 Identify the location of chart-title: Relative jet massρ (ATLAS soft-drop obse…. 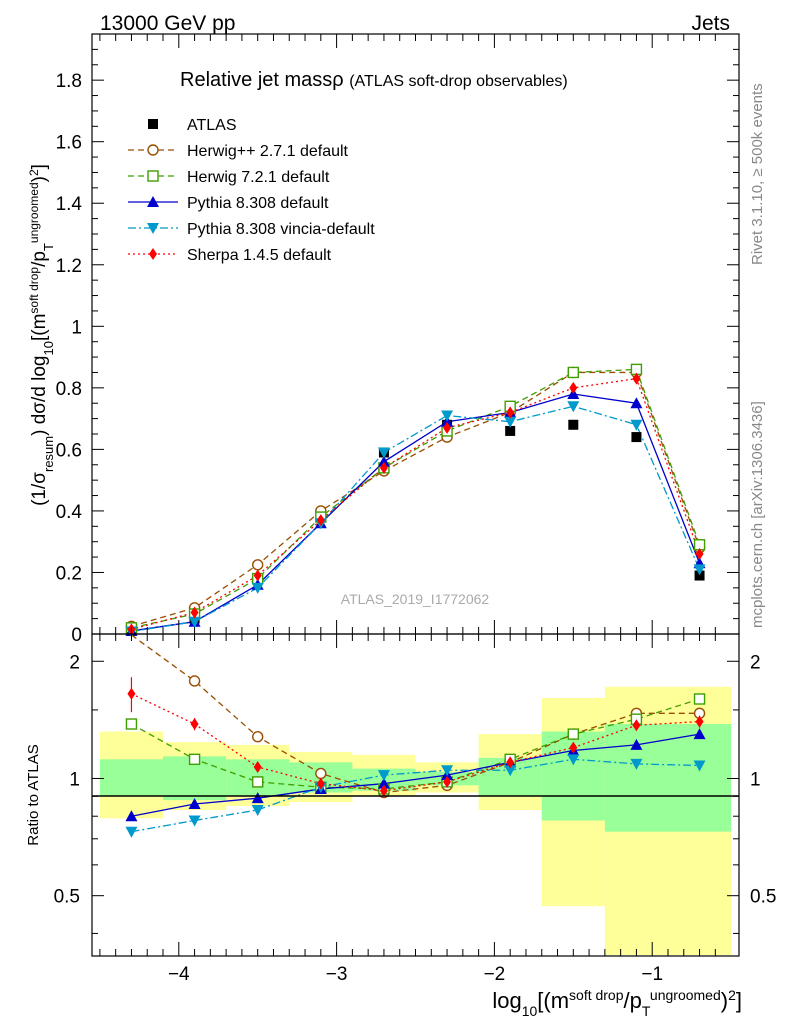
(374, 80).